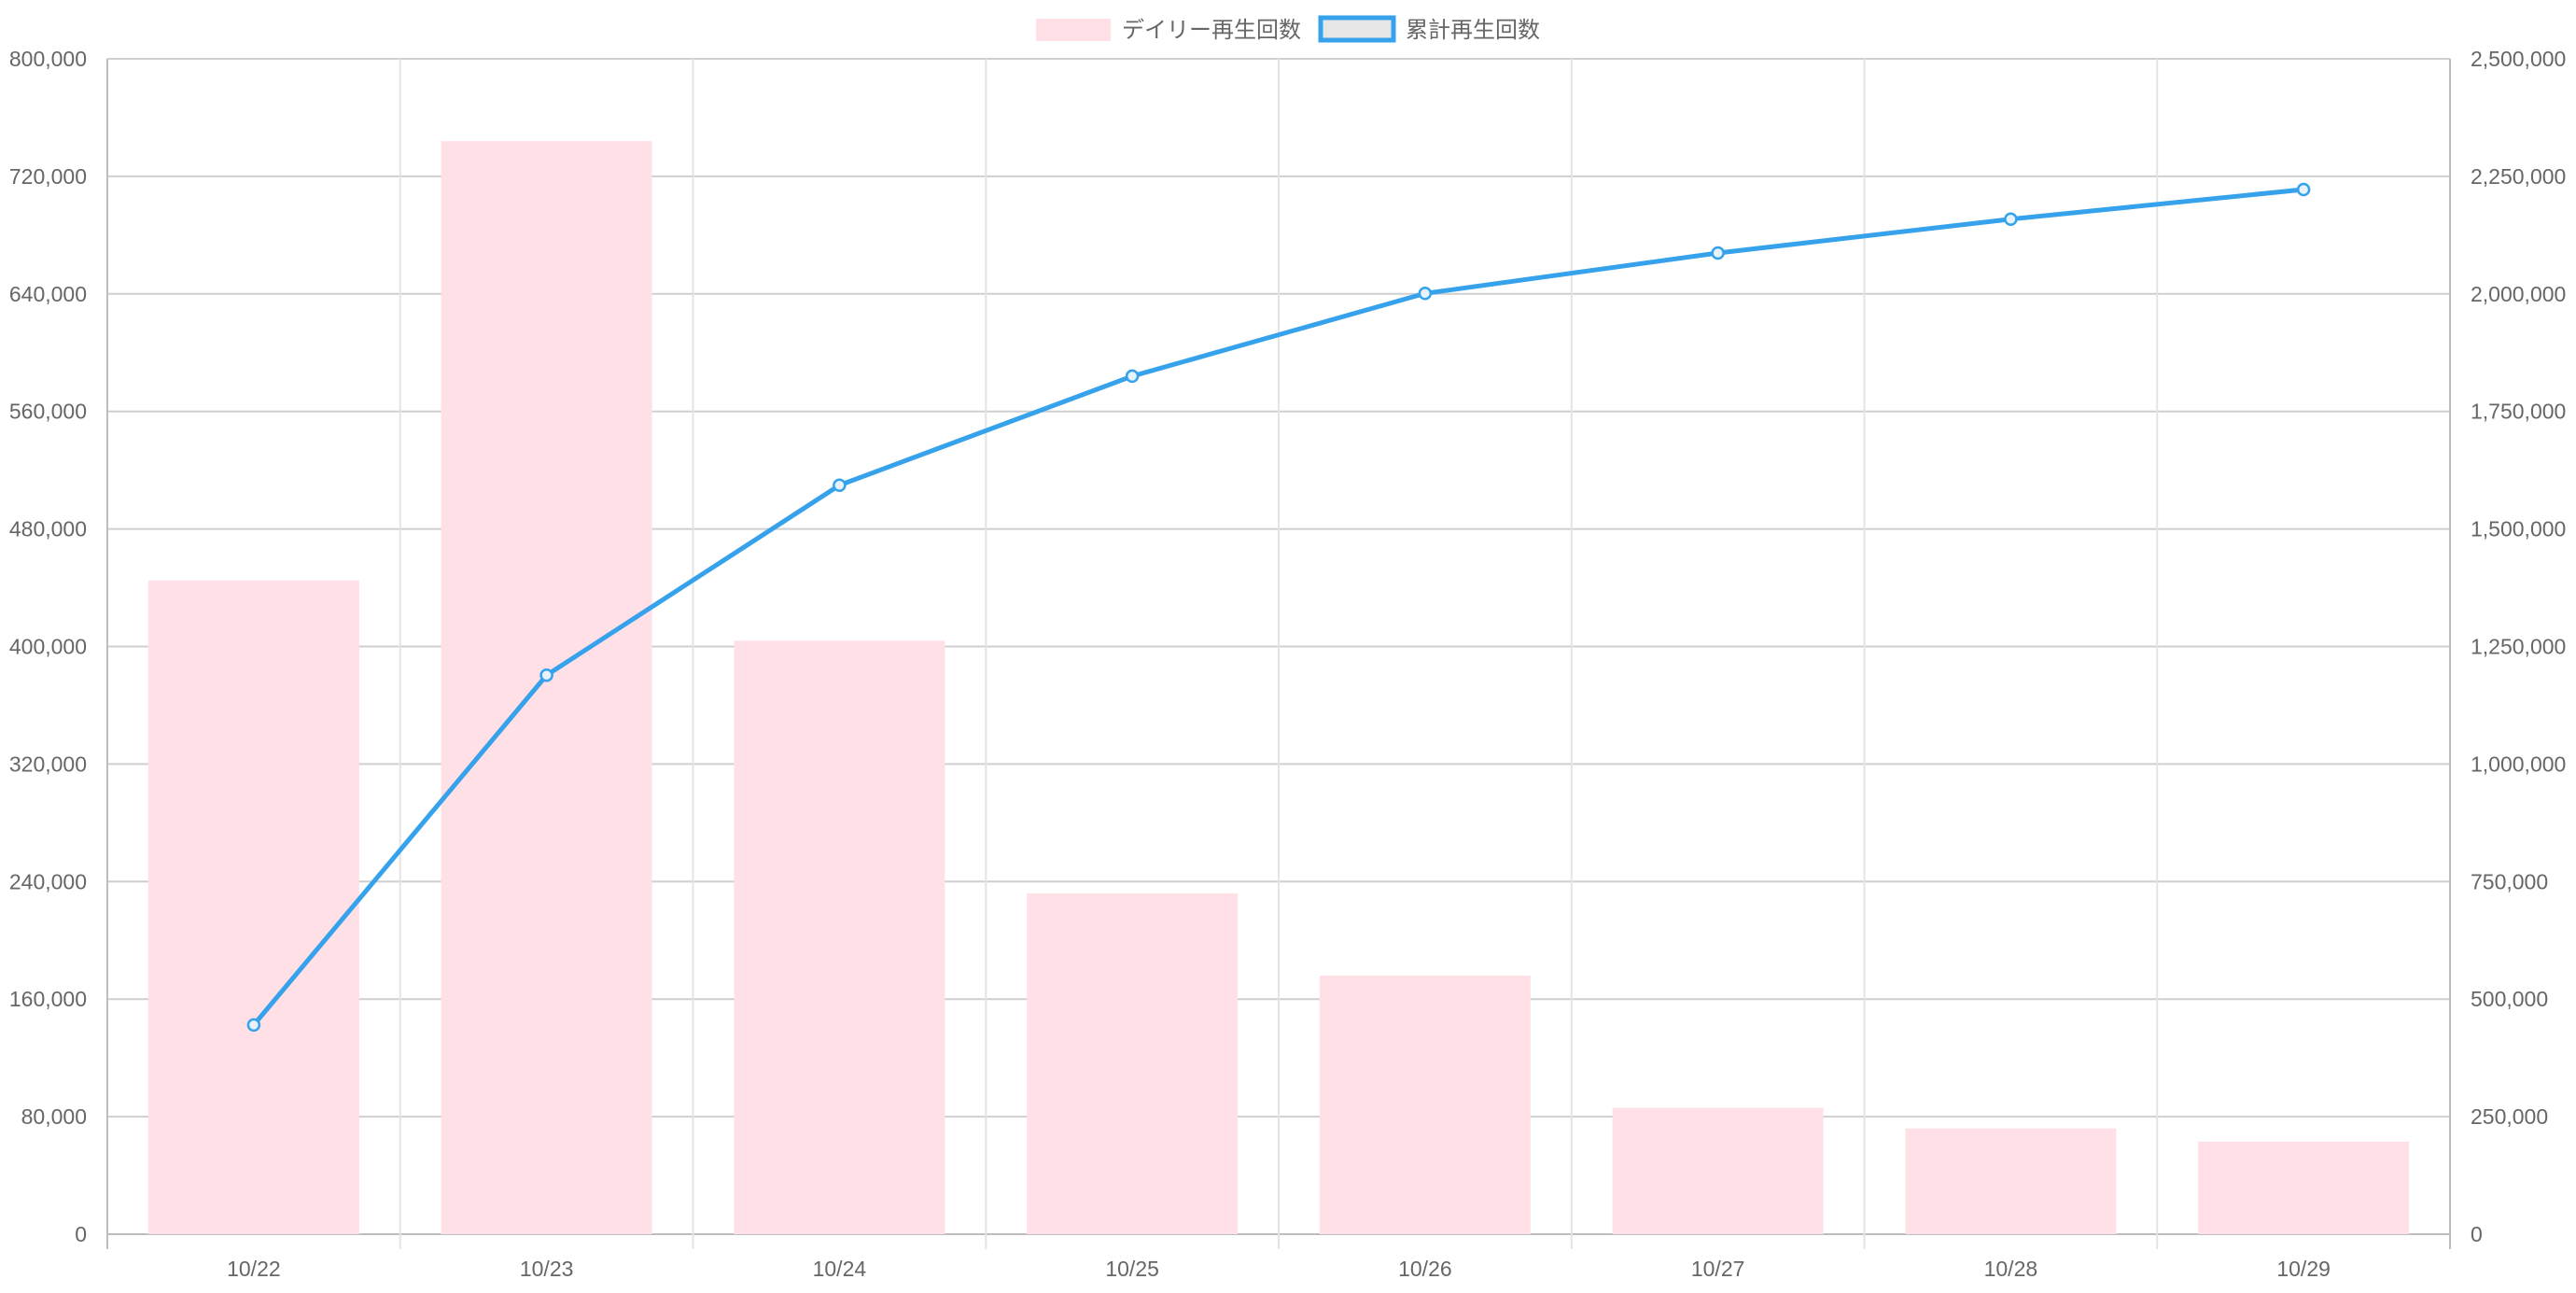 This screenshot has width=2576, height=1293. I want to click on y-left-tick-label: 560,000, so click(48, 412).